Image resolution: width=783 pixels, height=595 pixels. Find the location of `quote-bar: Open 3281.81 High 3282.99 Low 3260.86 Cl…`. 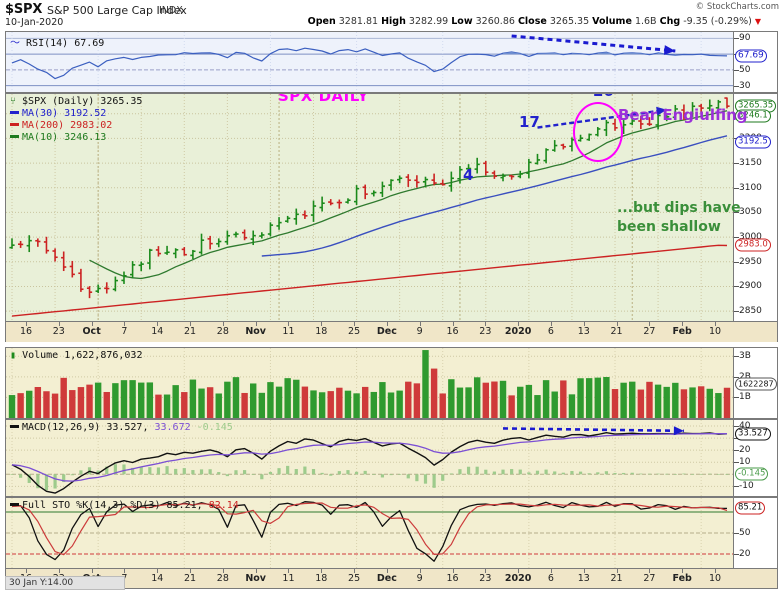

quote-bar: Open 3281.81 High 3282.99 Low 3260.86 Cl… is located at coordinates (534, 21).